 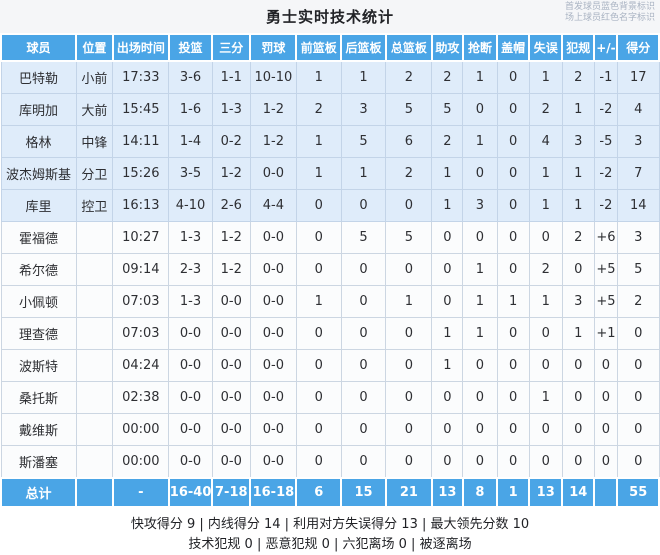 I want to click on player-name-cell: 希尔德, so click(x=38, y=269).